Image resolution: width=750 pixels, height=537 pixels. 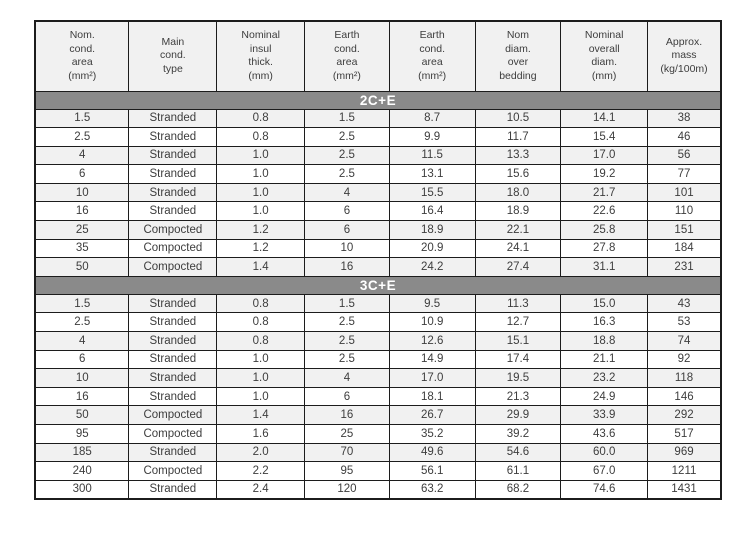 I want to click on column-header-main-cond-type: Main cond. type, so click(x=173, y=56).